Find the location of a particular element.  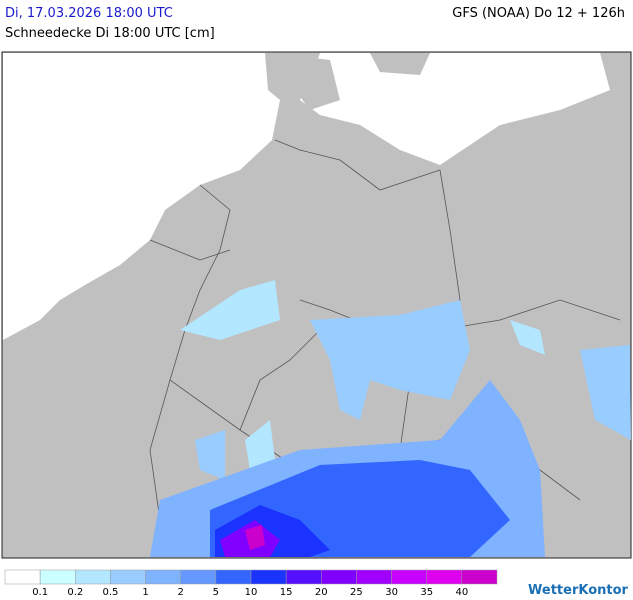

denmark is located at coordinates (315, 82).